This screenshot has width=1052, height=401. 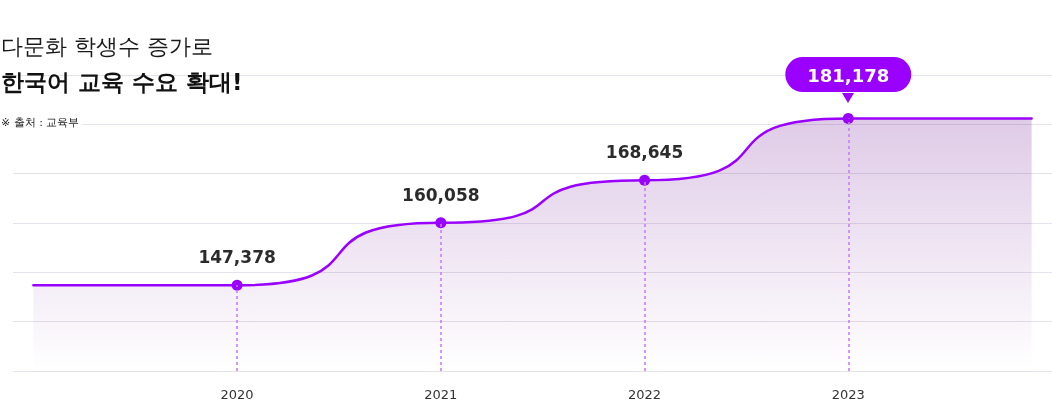 I want to click on data-label: 181,178, so click(x=848, y=75).